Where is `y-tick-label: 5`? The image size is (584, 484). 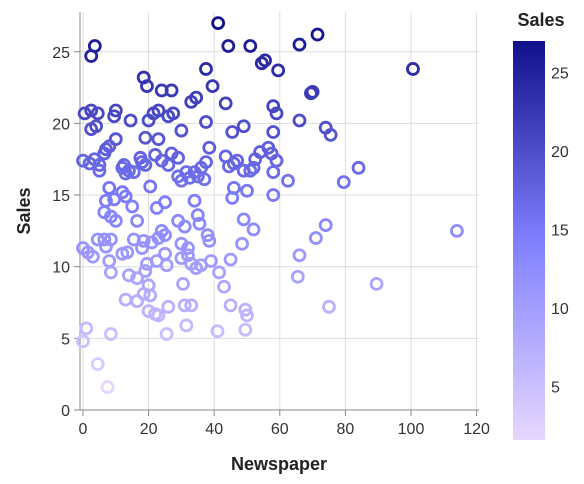 y-tick-label: 5 is located at coordinates (65, 339).